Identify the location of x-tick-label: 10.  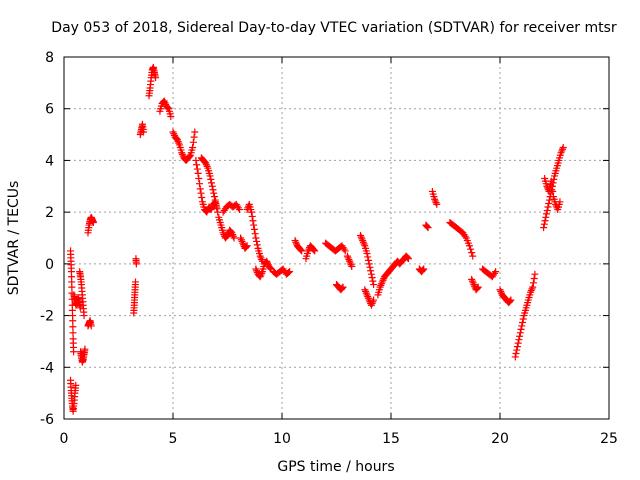
(282, 439).